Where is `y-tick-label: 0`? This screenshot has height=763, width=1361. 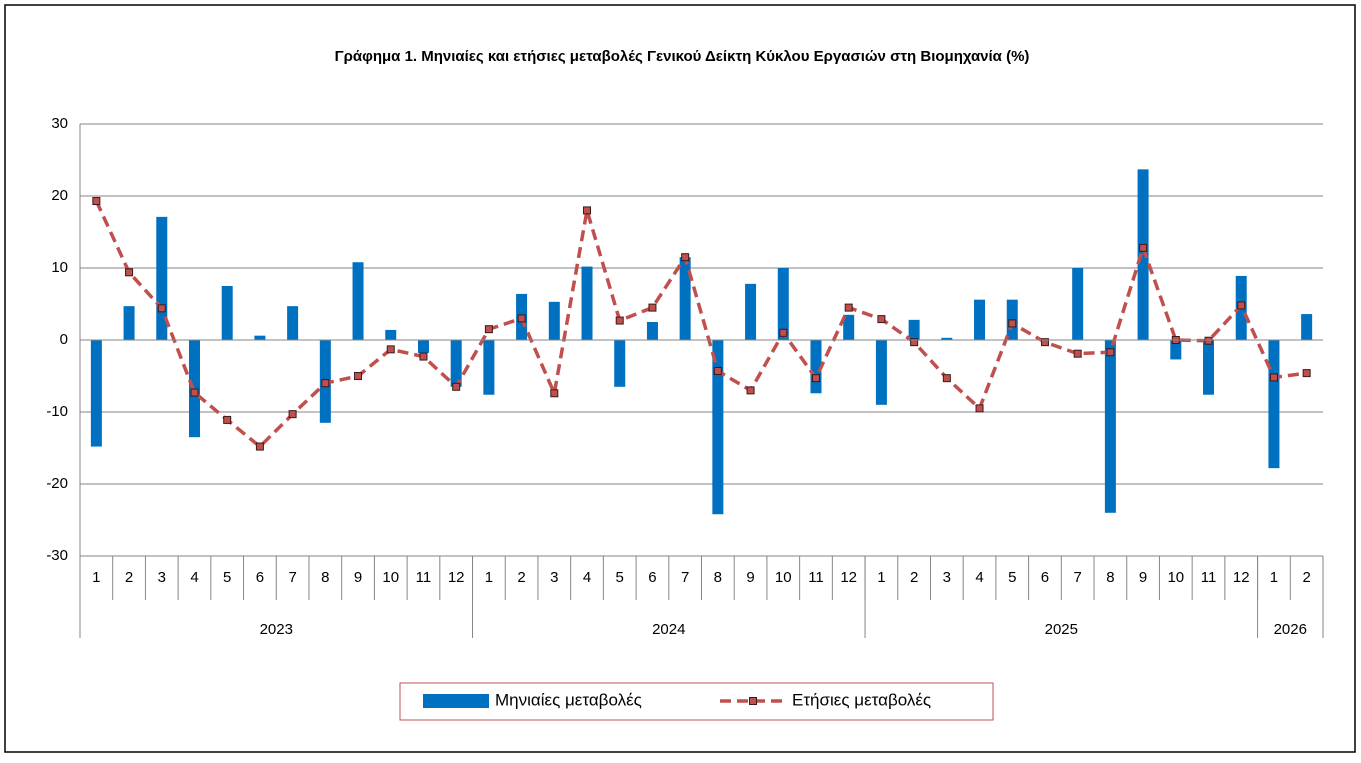
y-tick-label: 0 is located at coordinates (64, 339).